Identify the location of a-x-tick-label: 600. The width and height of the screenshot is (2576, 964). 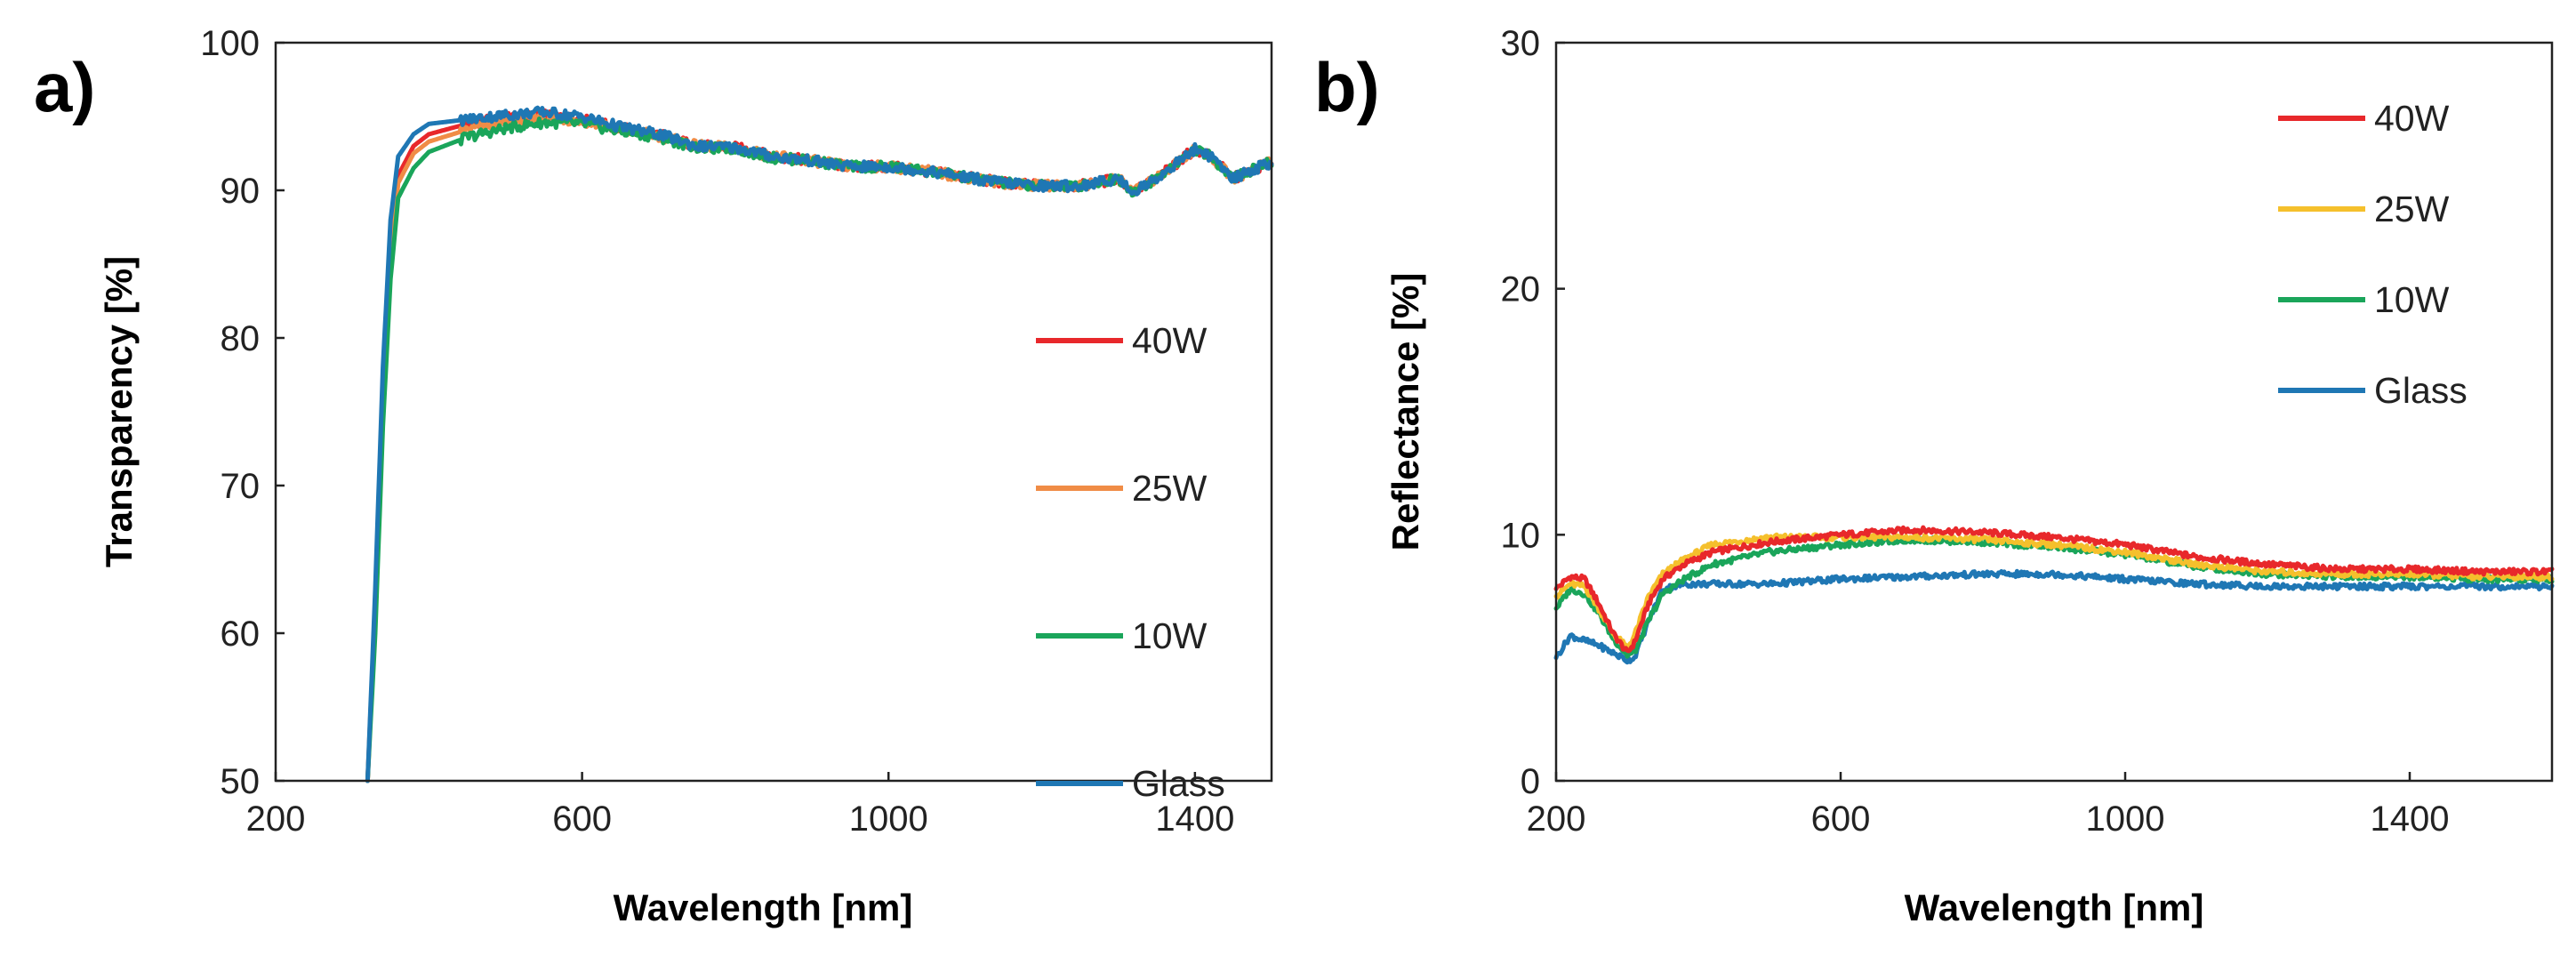
(582, 819).